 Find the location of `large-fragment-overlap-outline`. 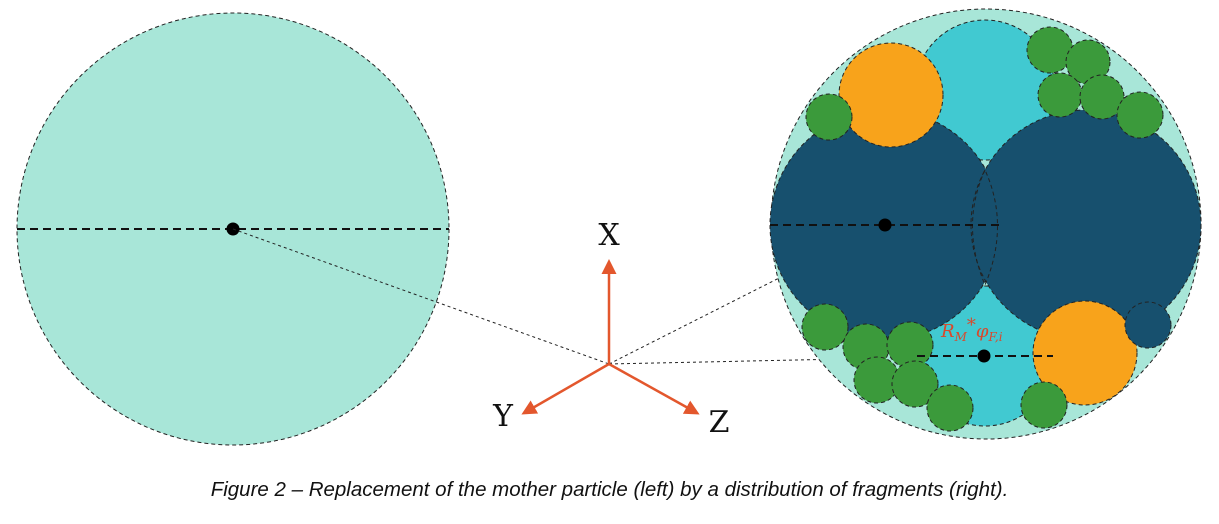

large-fragment-overlap-outline is located at coordinates (985, 228).